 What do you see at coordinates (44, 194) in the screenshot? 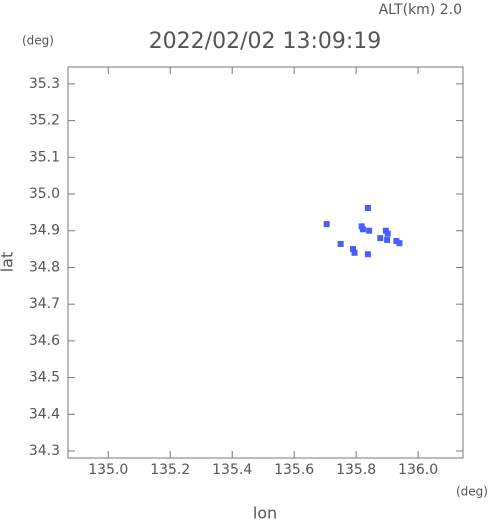
I see `y-tick-label: 35.0` at bounding box center [44, 194].